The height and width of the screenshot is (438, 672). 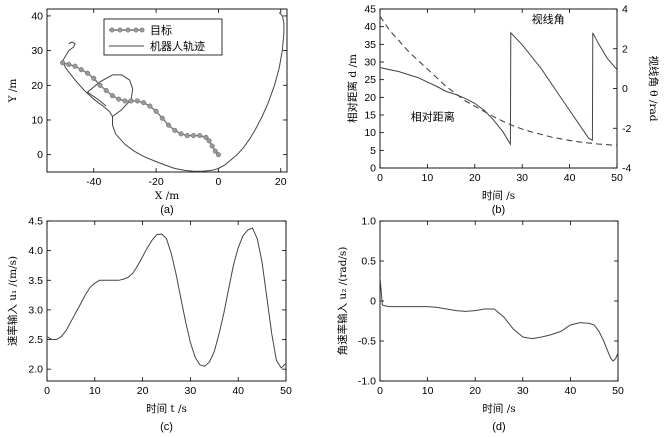 What do you see at coordinates (522, 178) in the screenshot?
I see `x-tick-label: 30` at bounding box center [522, 178].